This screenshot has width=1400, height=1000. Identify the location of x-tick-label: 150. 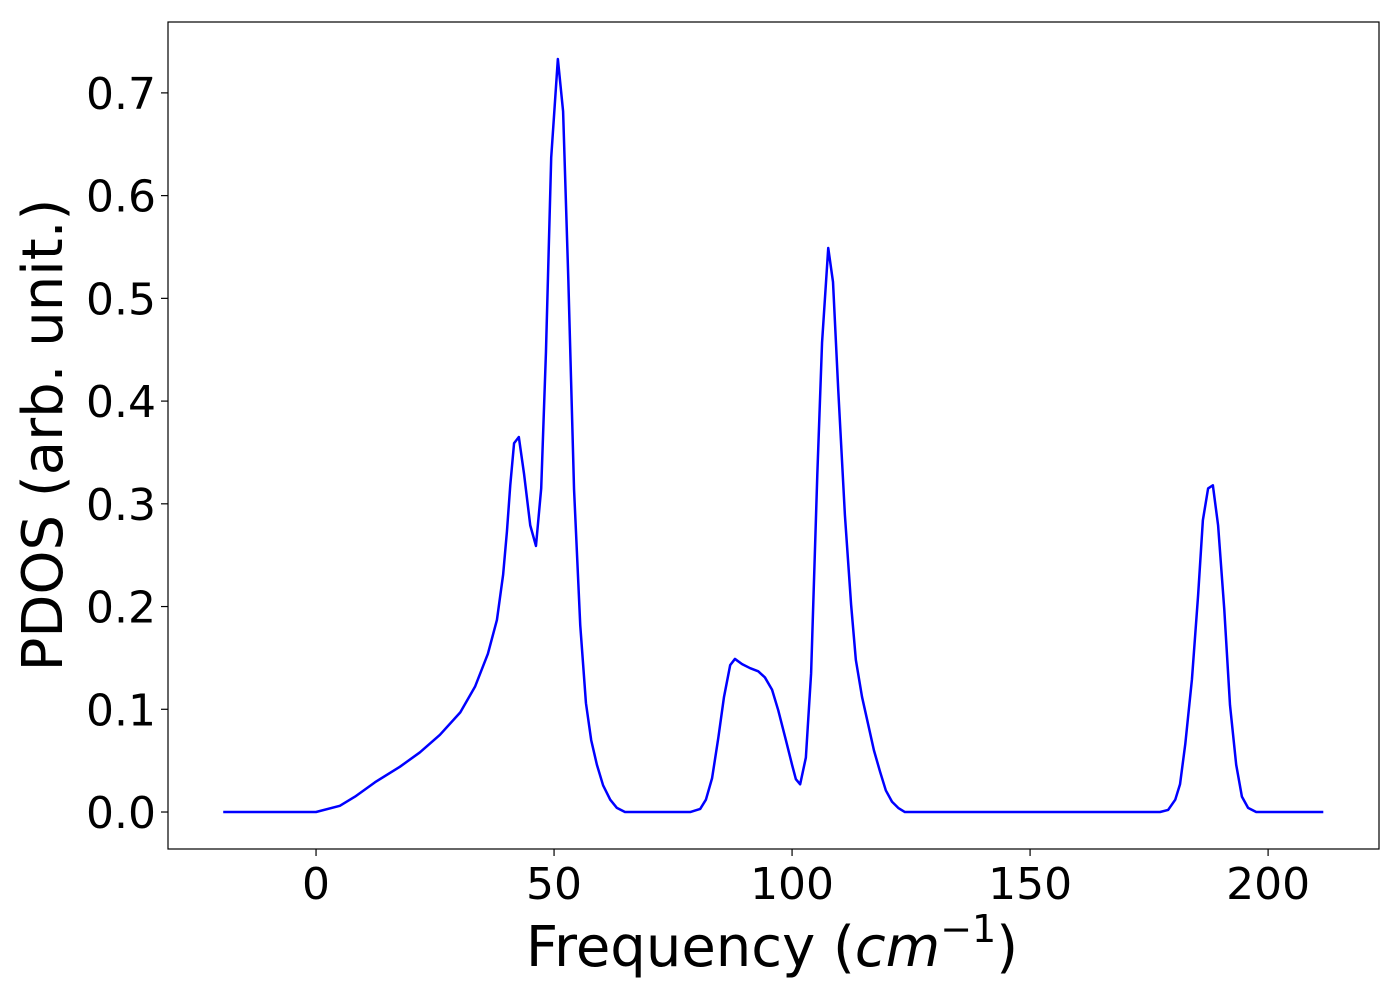
(1030, 884).